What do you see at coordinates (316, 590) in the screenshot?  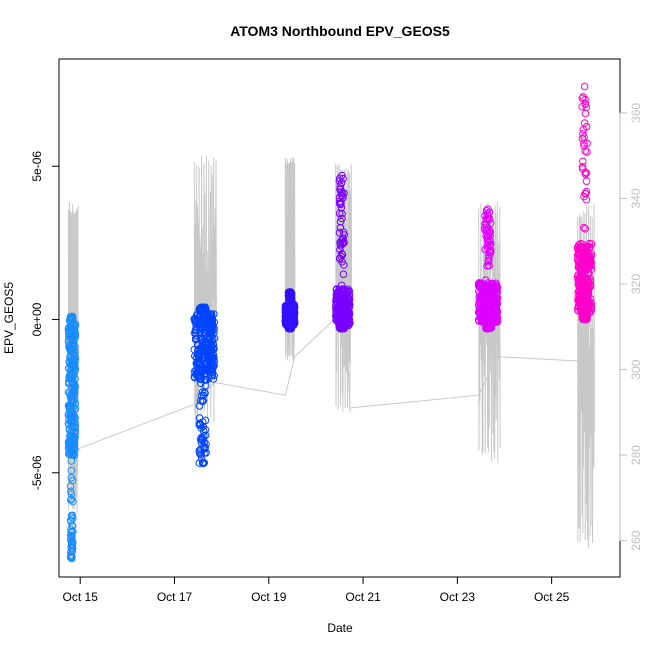 I see `x-axis: Oct 15 Oct 17 Oct 19 Oct 21 Oct 23 Oct 25` at bounding box center [316, 590].